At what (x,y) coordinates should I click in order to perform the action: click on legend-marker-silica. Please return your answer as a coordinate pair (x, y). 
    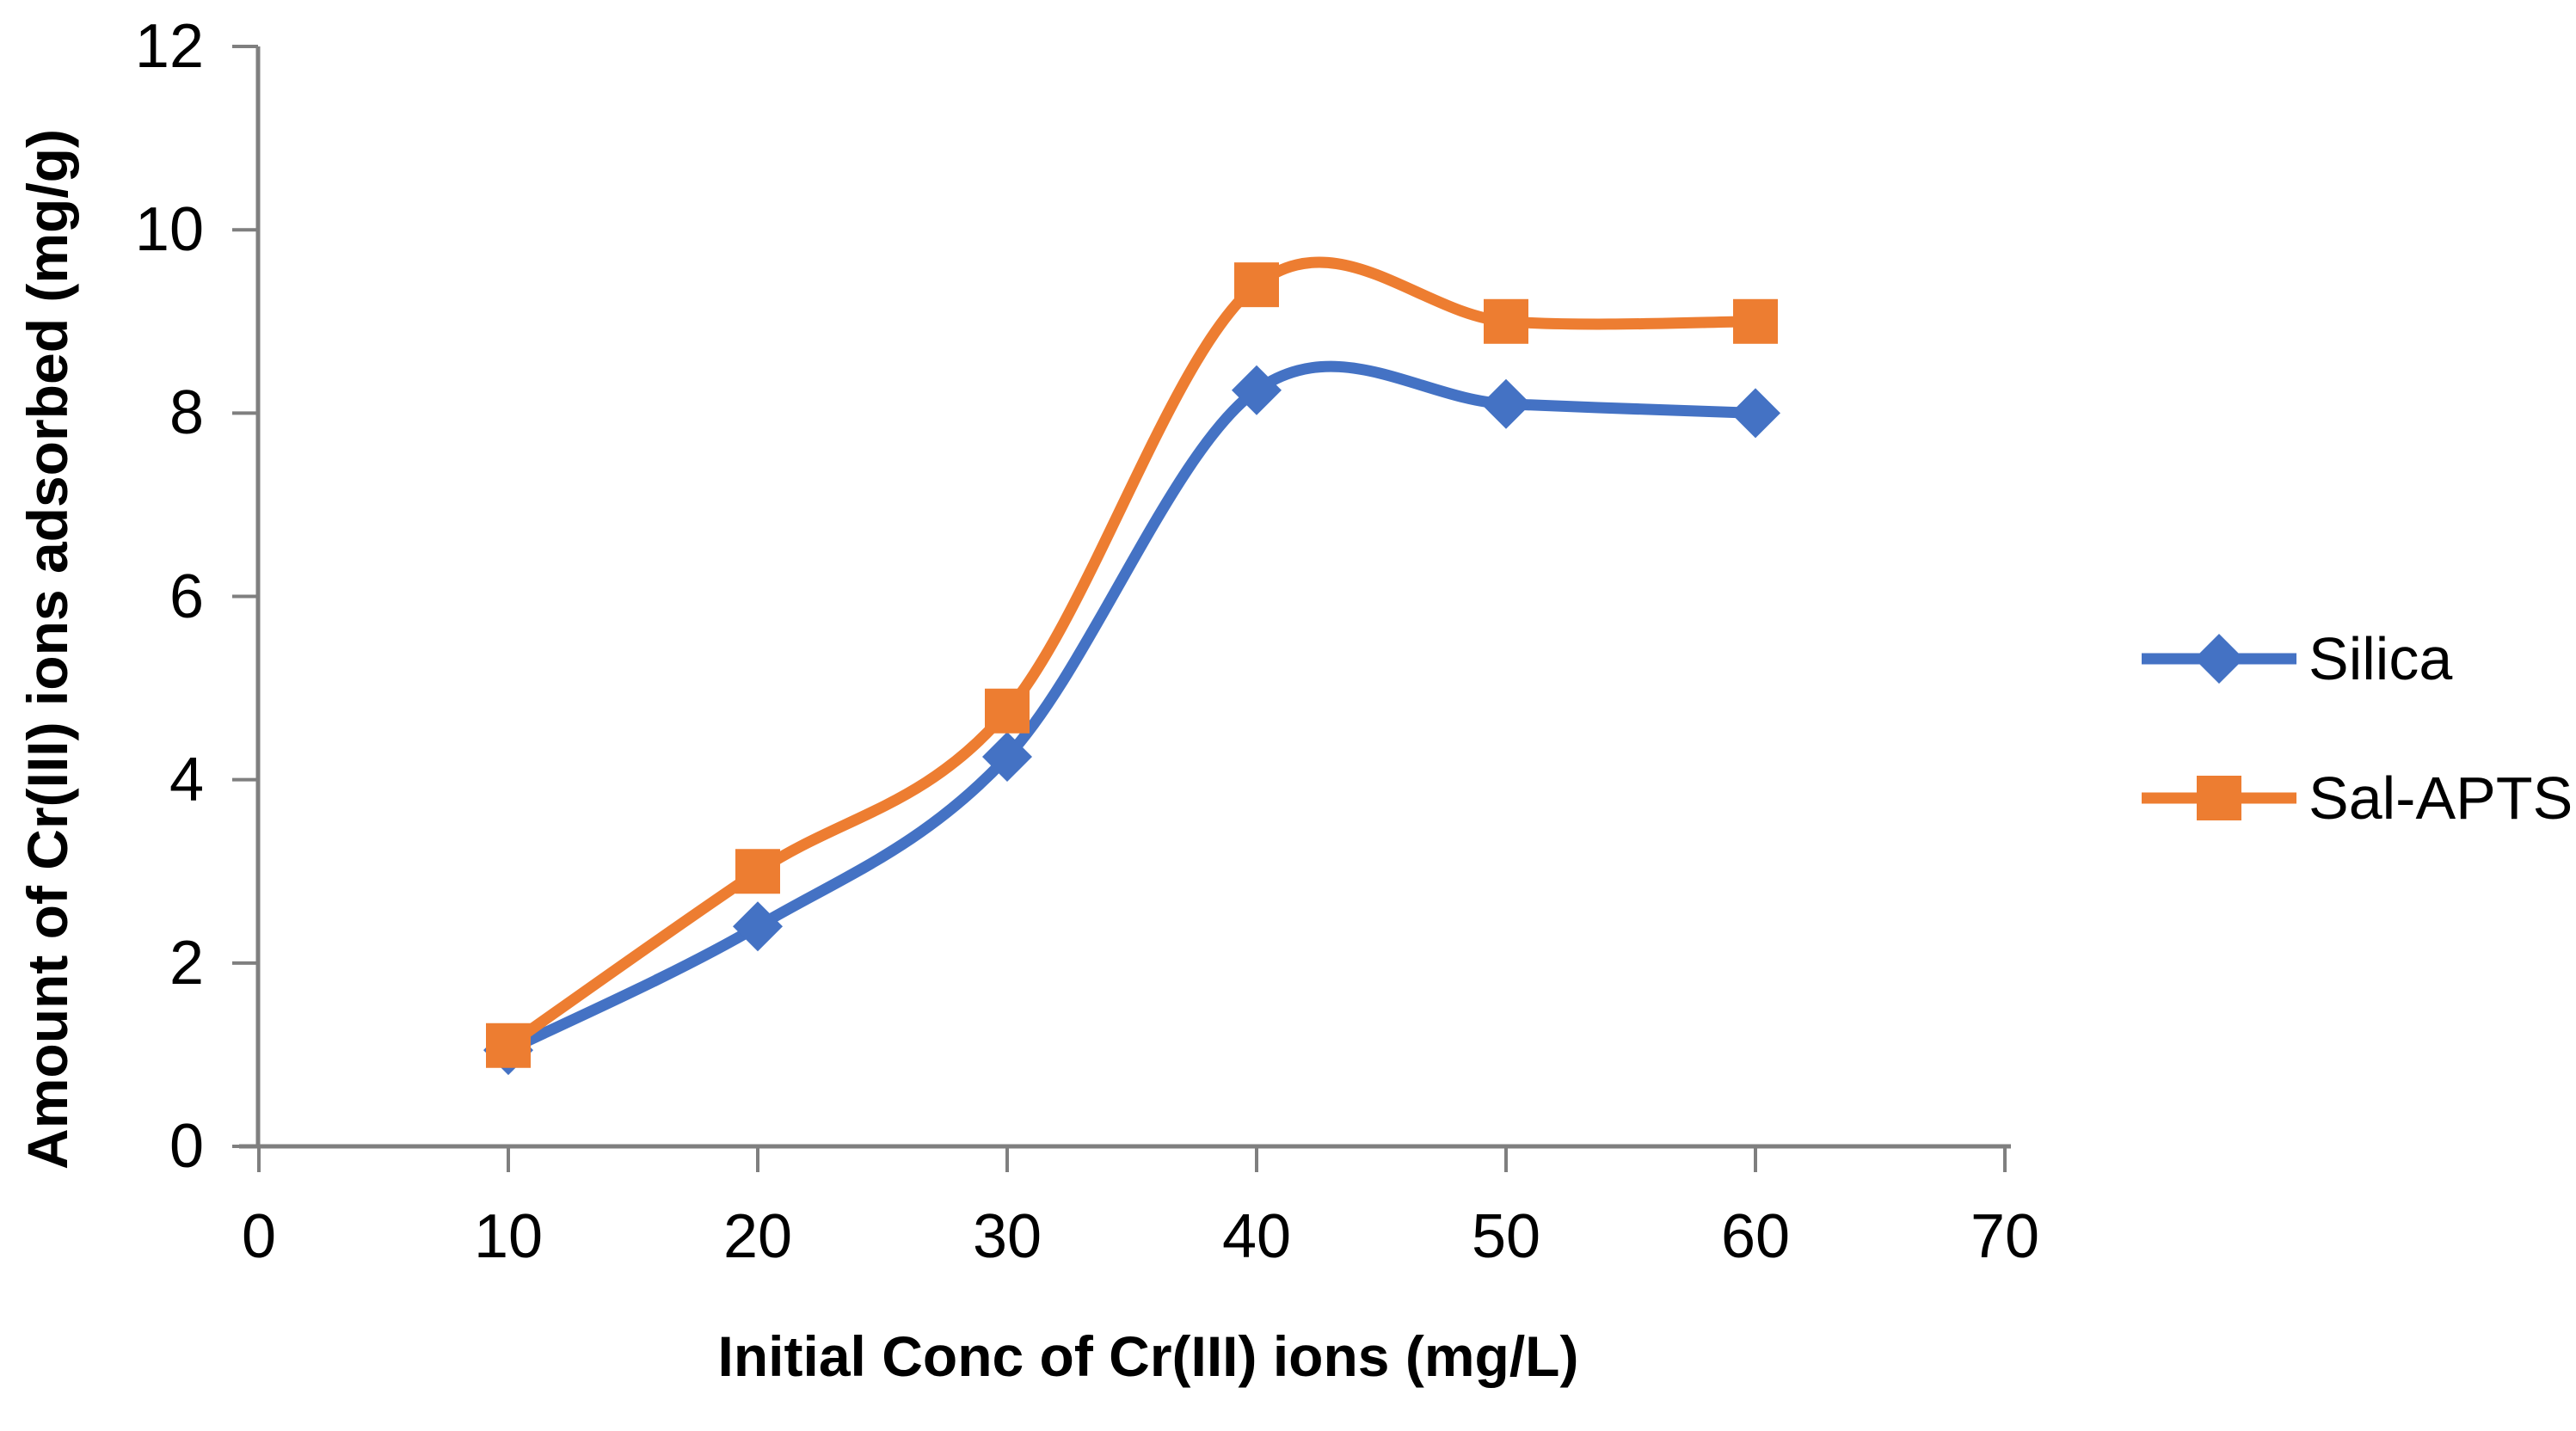
    Looking at the image, I should click on (2219, 659).